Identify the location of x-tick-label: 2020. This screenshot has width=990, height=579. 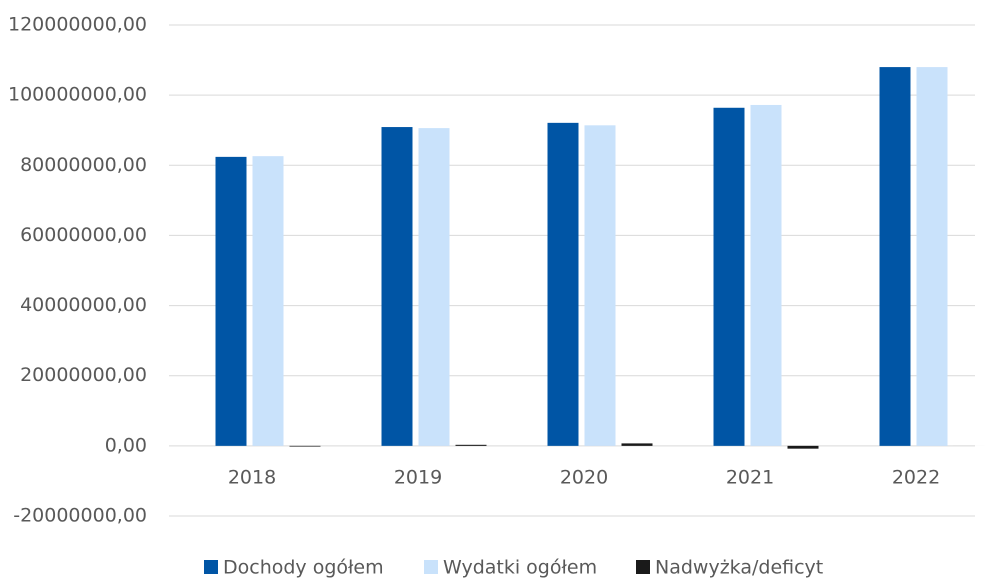
(584, 478).